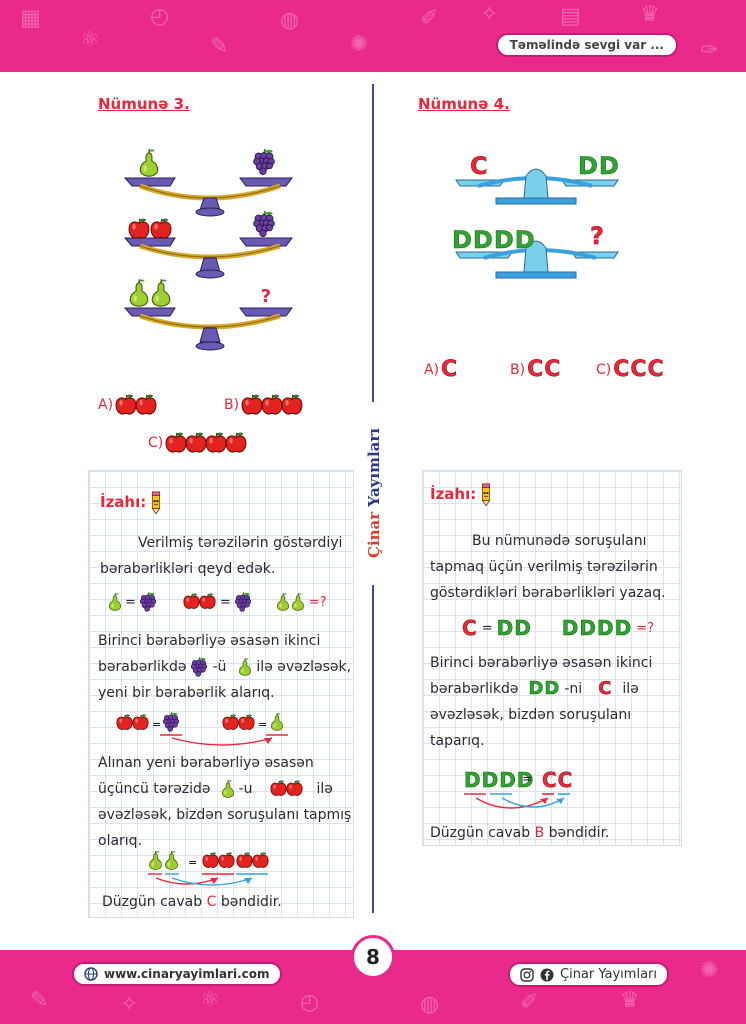  Describe the element at coordinates (559, 541) in the screenshot. I see `explanation-4-line-1a: Bu nümunədə soruşulanı` at that location.